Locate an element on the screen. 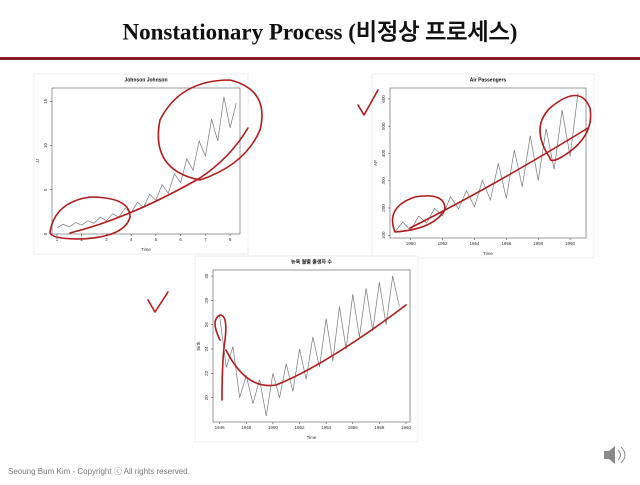 The image size is (640, 485). x-tick-label: 1946 is located at coordinates (220, 427).